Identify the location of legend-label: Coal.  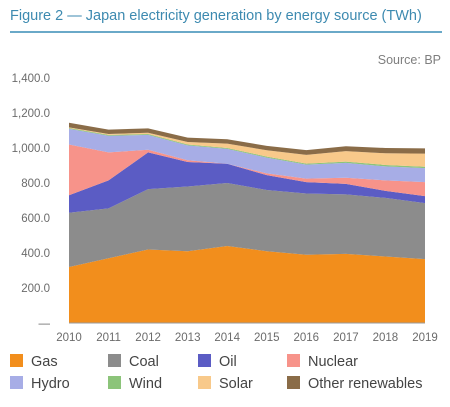
(144, 362).